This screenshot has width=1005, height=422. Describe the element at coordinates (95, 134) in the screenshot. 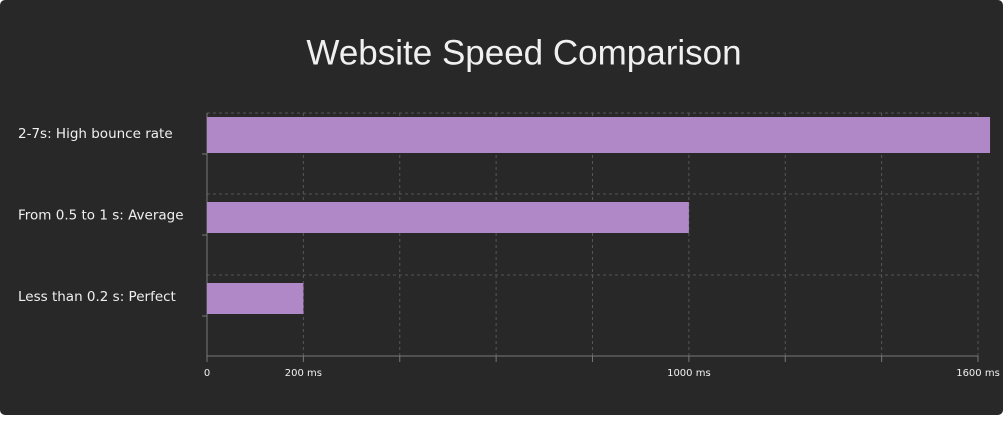

I see `y-tick-label: 2-7s: High bounce rate` at that location.